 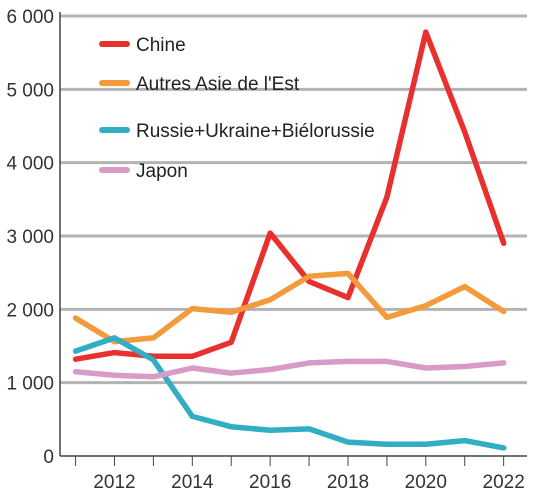 What do you see at coordinates (218, 84) in the screenshot?
I see `legend-label-autres-asie-de-l-est: Autres Asie de l'Est` at bounding box center [218, 84].